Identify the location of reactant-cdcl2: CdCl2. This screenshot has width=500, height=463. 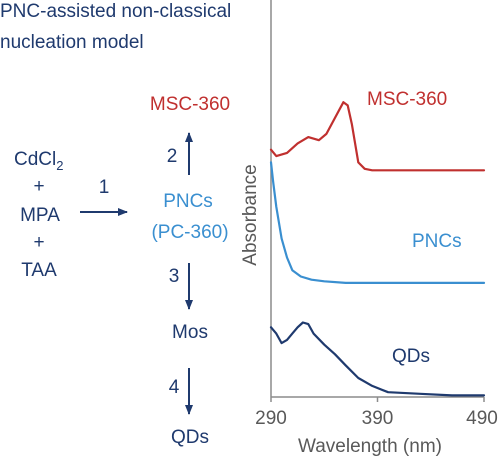
(38, 161).